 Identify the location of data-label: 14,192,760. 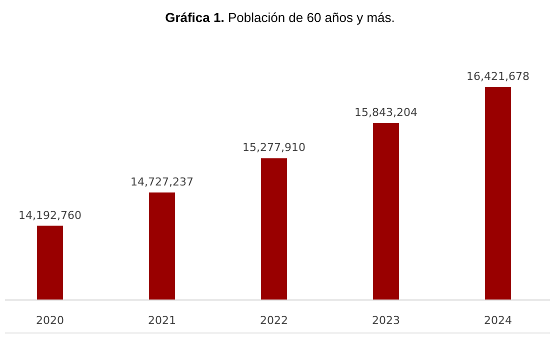
(50, 215).